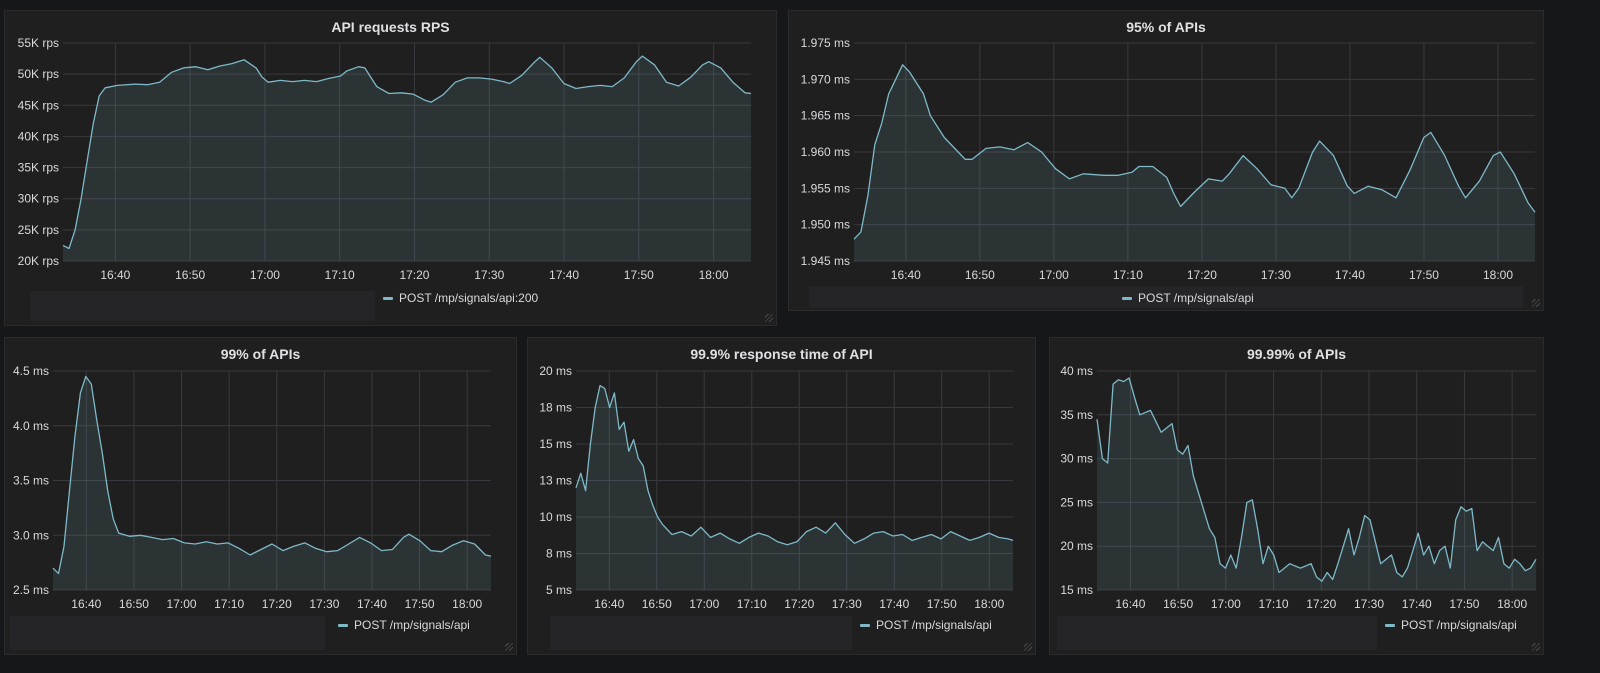 Image resolution: width=1600 pixels, height=673 pixels. Describe the element at coordinates (825, 188) in the screenshot. I see `y-tick-label: 1.955 ms` at that location.